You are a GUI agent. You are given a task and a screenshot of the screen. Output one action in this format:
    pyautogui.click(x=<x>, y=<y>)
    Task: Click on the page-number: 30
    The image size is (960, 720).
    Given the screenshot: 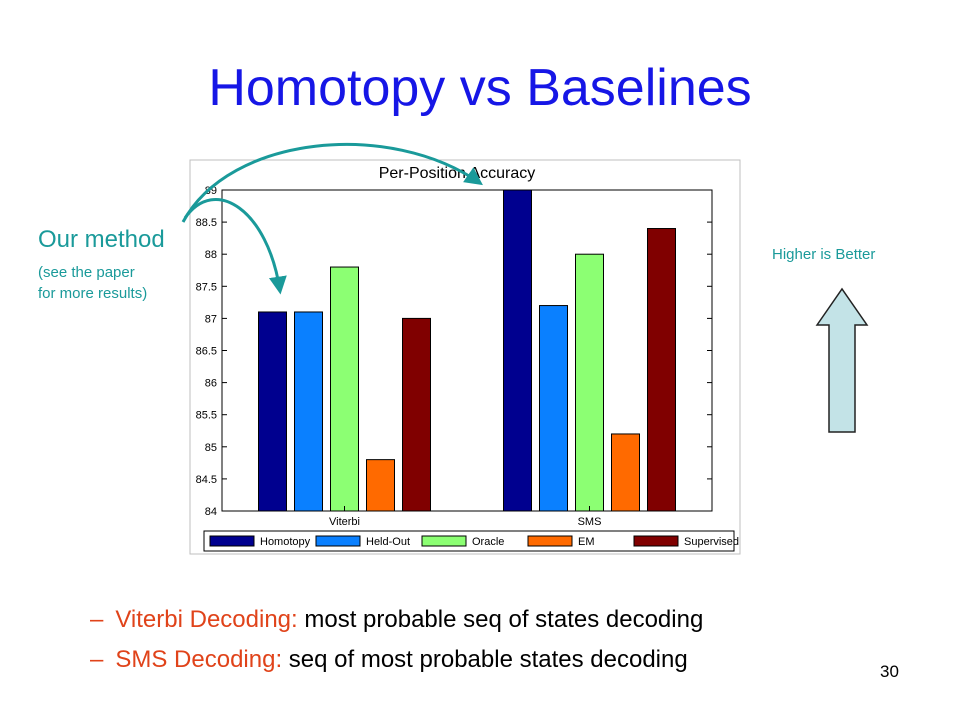 What is the action you would take?
    pyautogui.click(x=889, y=671)
    